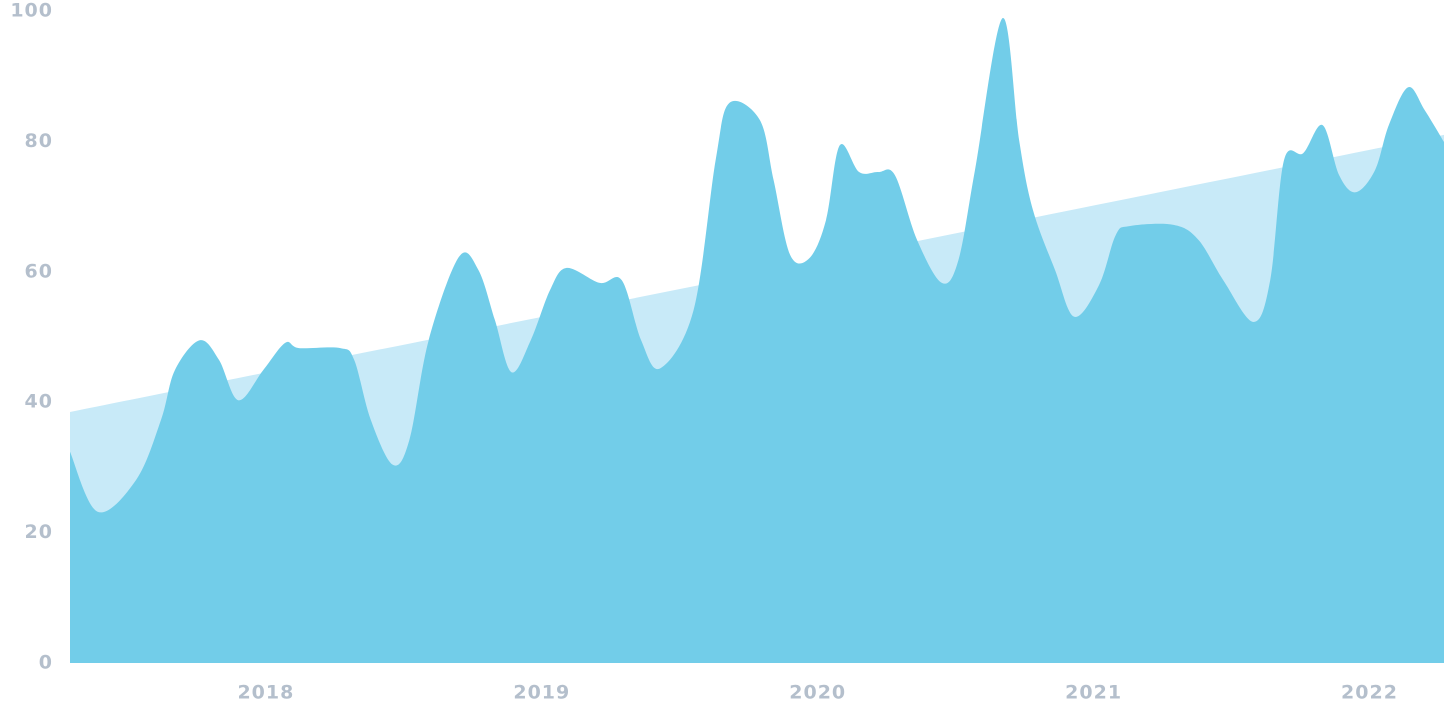 This screenshot has width=1450, height=725. I want to click on x-tick-label: 2020, so click(817, 693).